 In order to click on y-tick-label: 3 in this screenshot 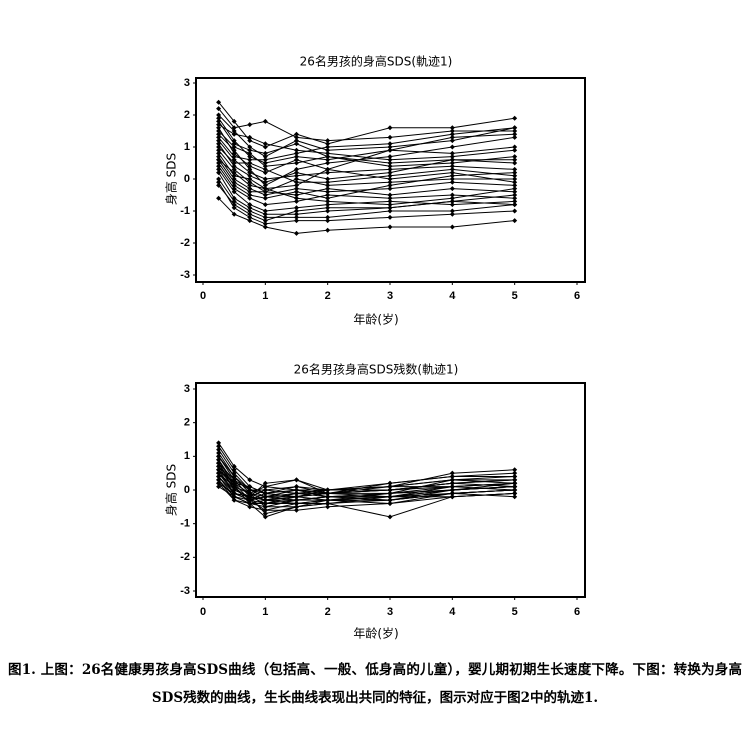, I will do `click(187, 389)`.